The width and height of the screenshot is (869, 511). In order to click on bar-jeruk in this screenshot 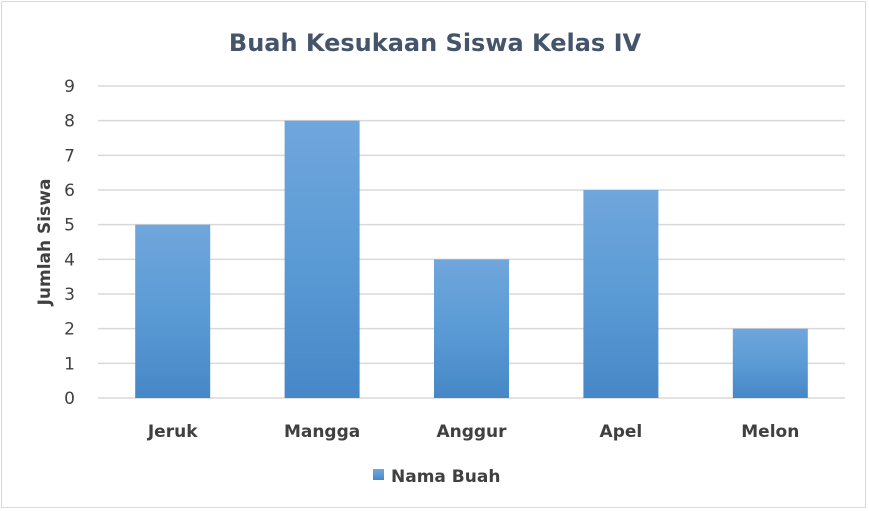, I will do `click(173, 311)`.